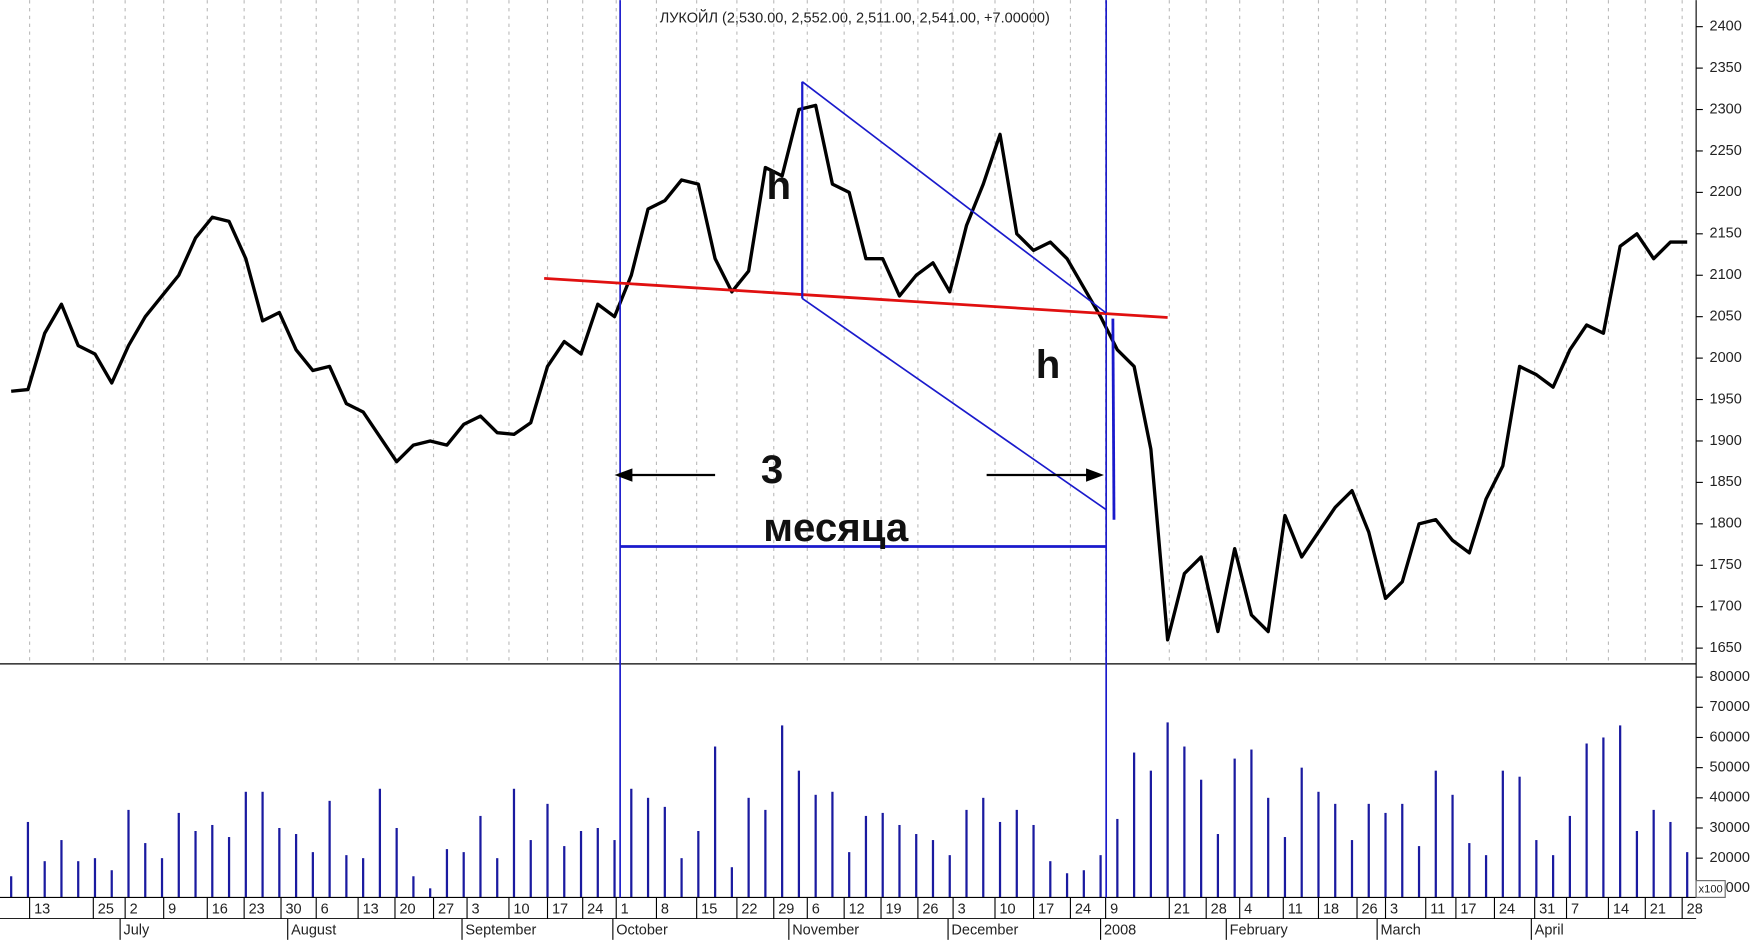 This screenshot has height=940, width=1752. I want to click on month-label: December, so click(984, 931).